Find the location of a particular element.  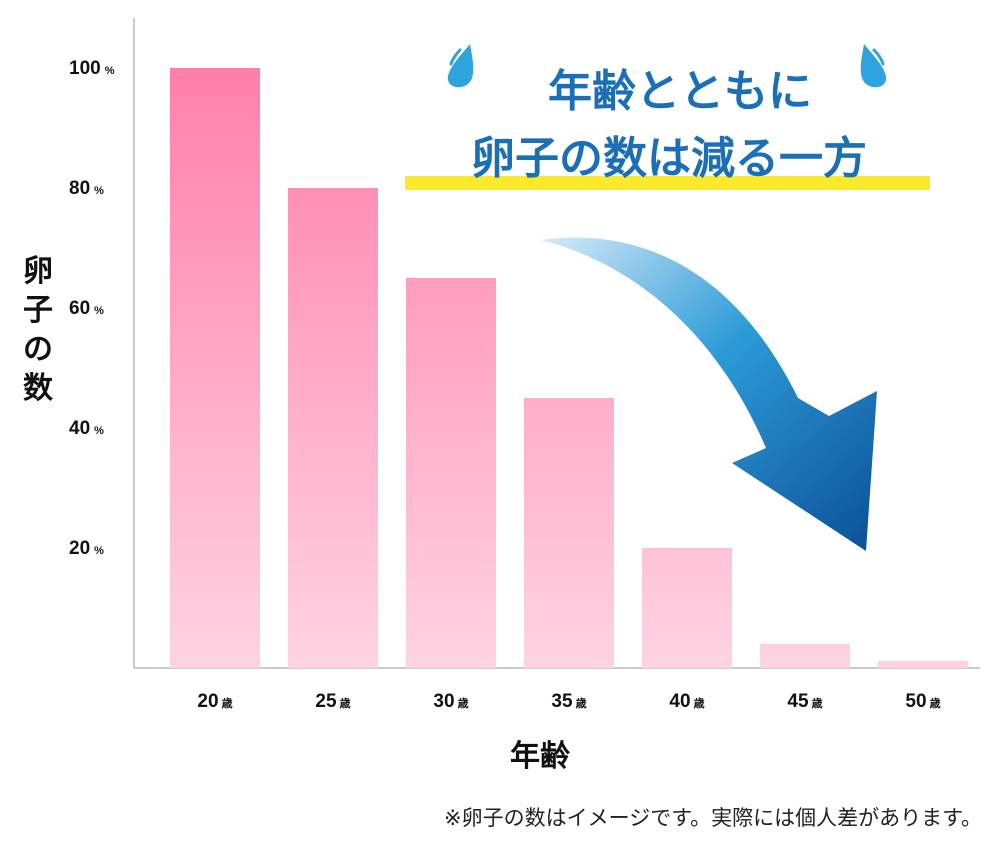

x-tick-label: 20 歳 is located at coordinates (214, 701).